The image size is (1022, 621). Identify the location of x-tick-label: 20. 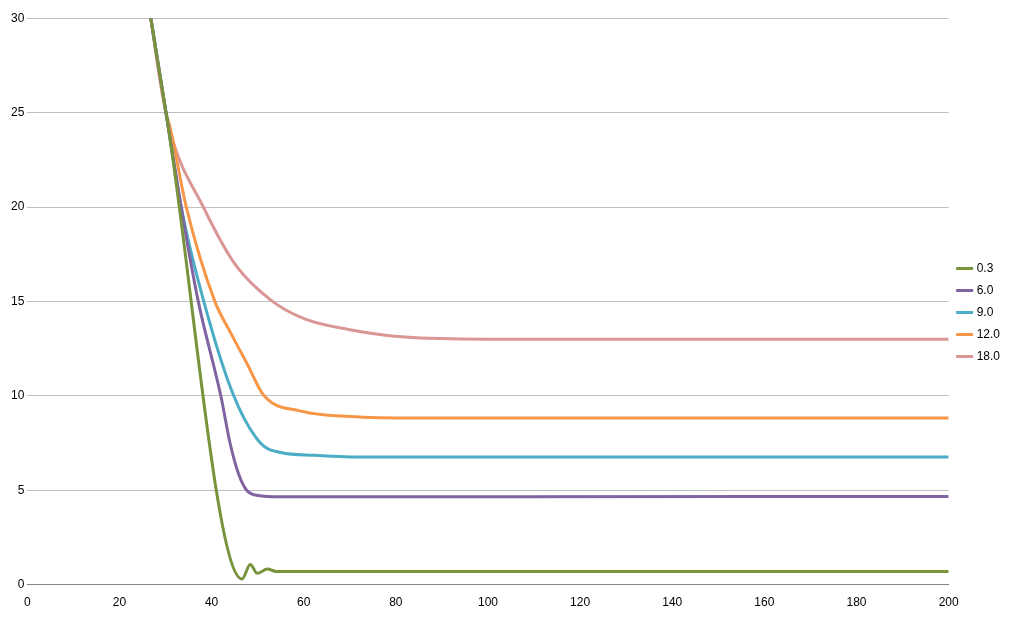
(119, 602).